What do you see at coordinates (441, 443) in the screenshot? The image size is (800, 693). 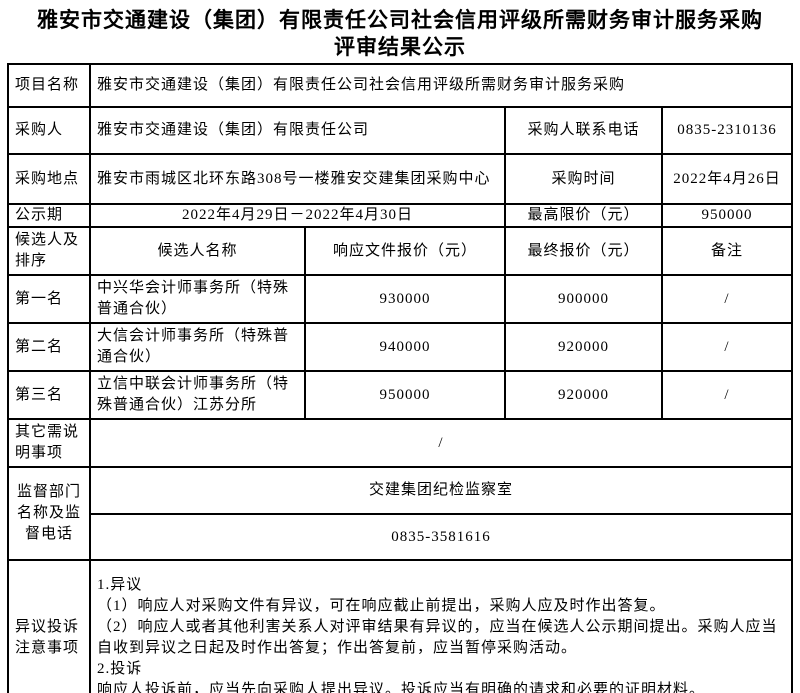 I see `other-notes-value: /` at bounding box center [441, 443].